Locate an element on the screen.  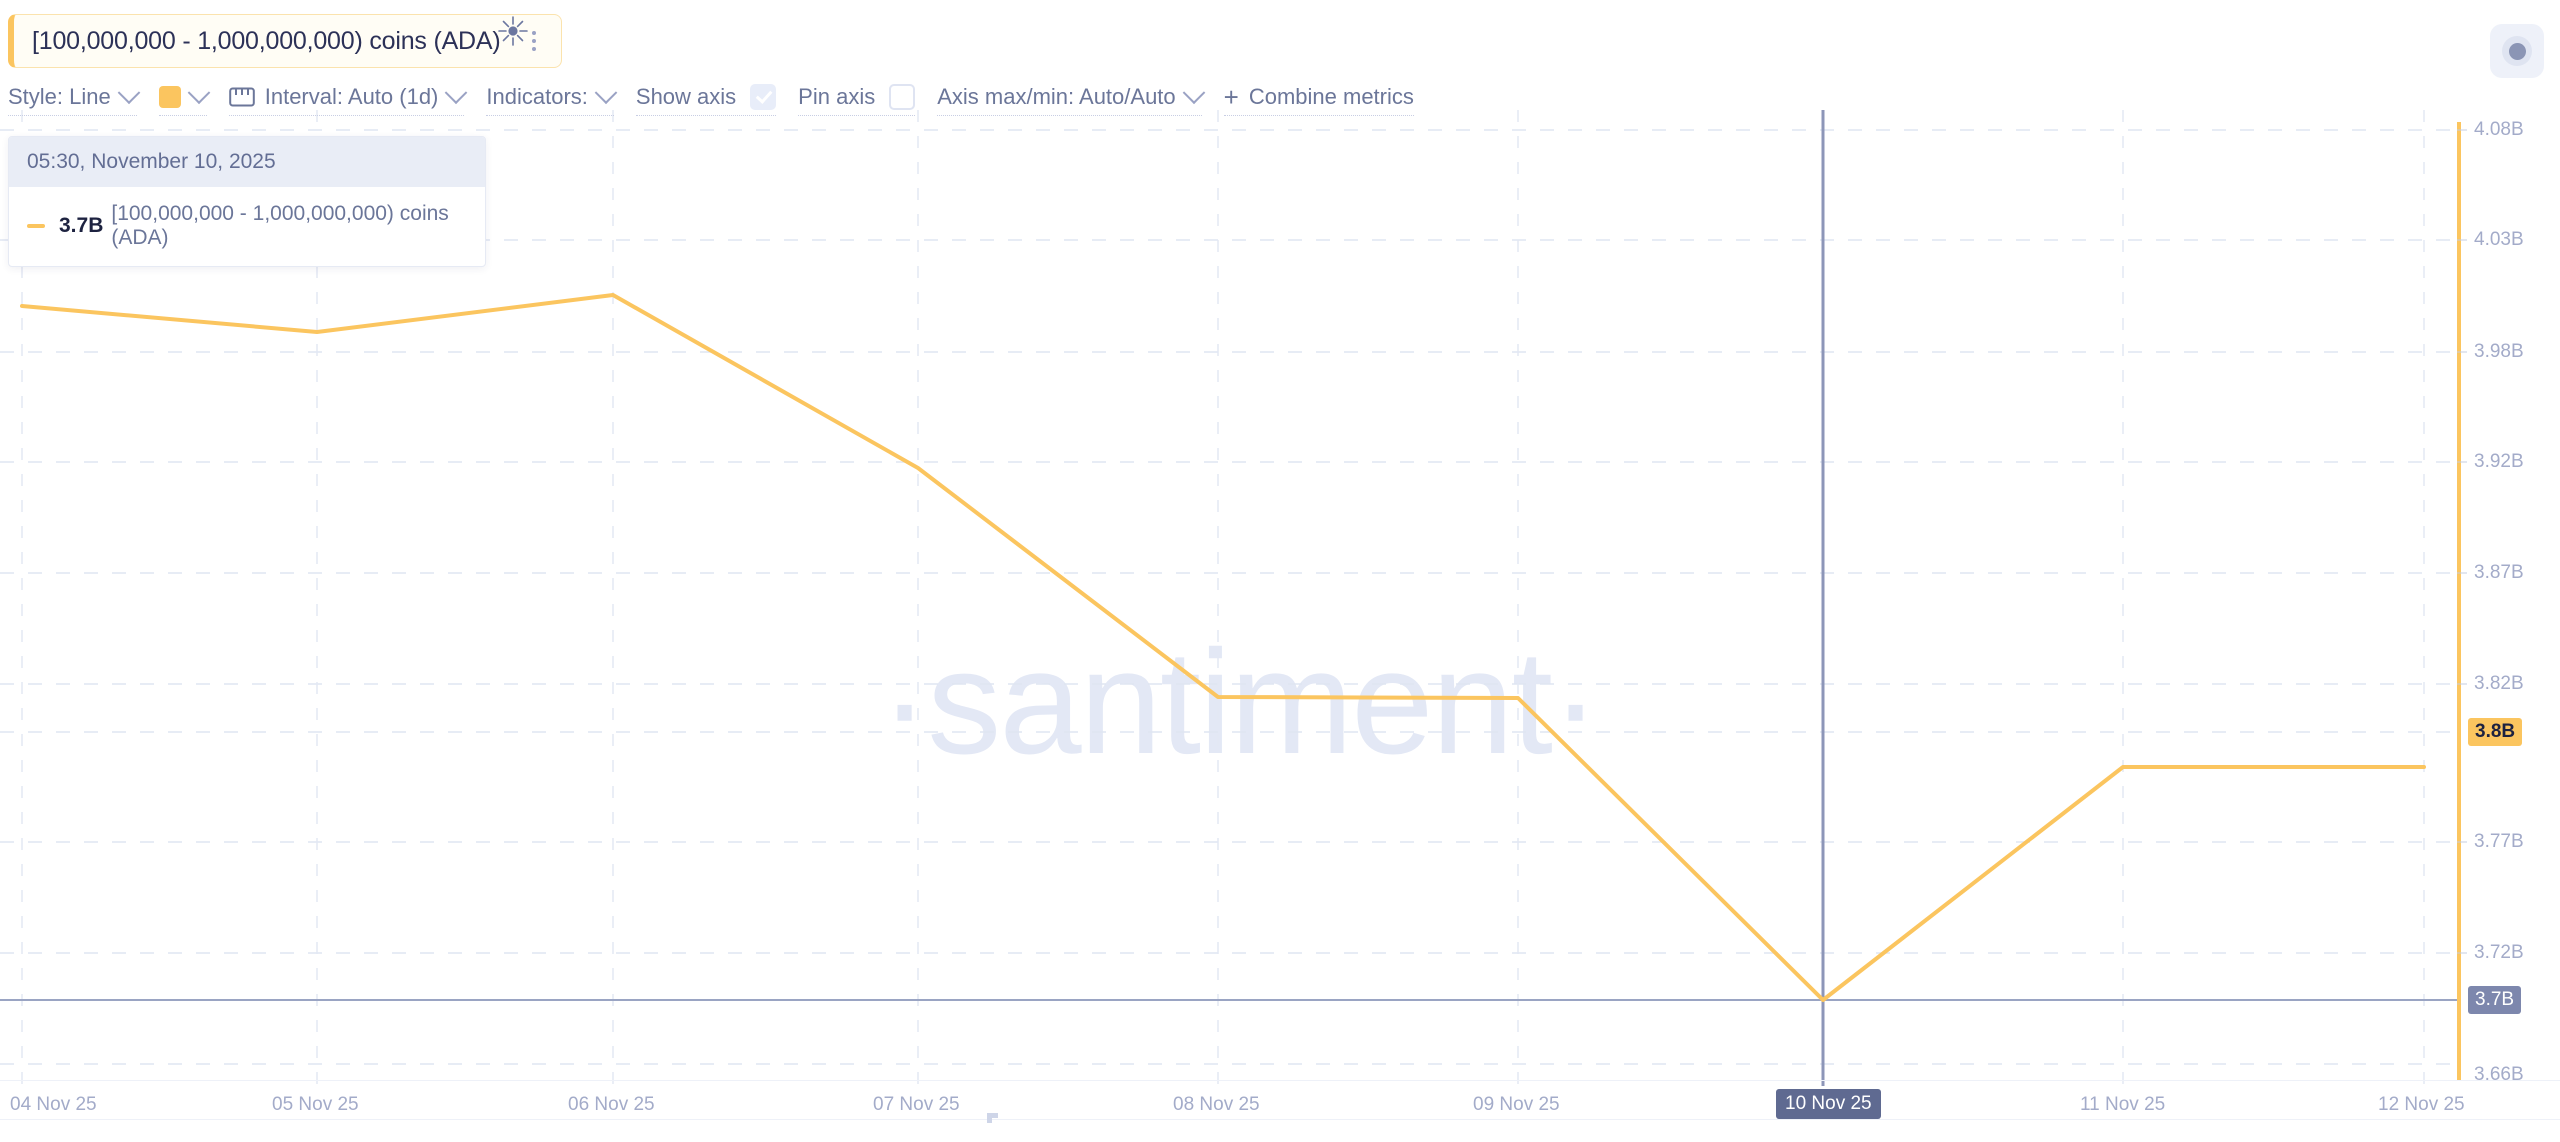
y-tick-3: 3.92B is located at coordinates (2490, 462).